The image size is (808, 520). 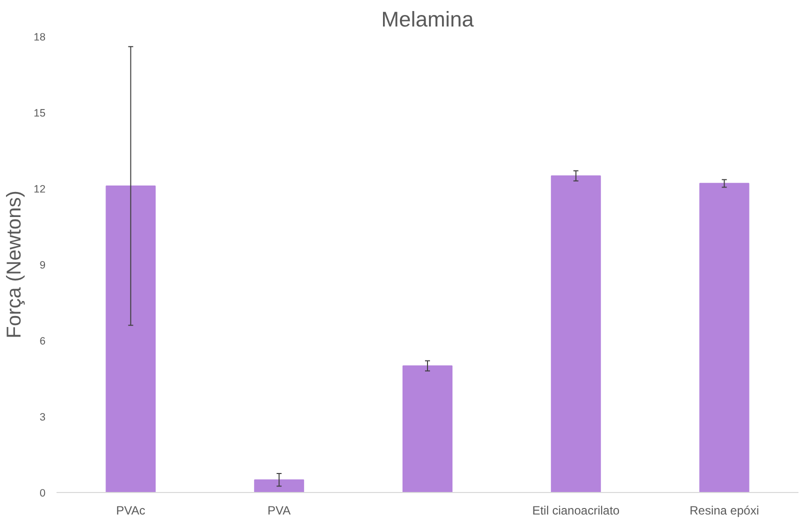 What do you see at coordinates (43, 418) in the screenshot?
I see `y-tick-label: 3` at bounding box center [43, 418].